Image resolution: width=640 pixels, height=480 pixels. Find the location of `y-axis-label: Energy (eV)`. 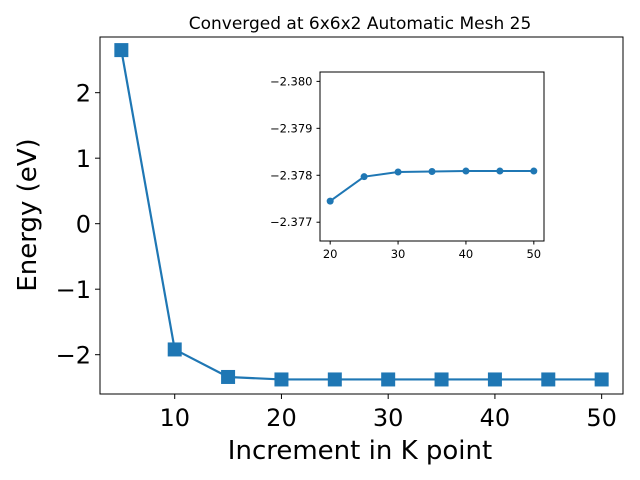

y-axis-label: Energy (eV) is located at coordinates (28, 214).